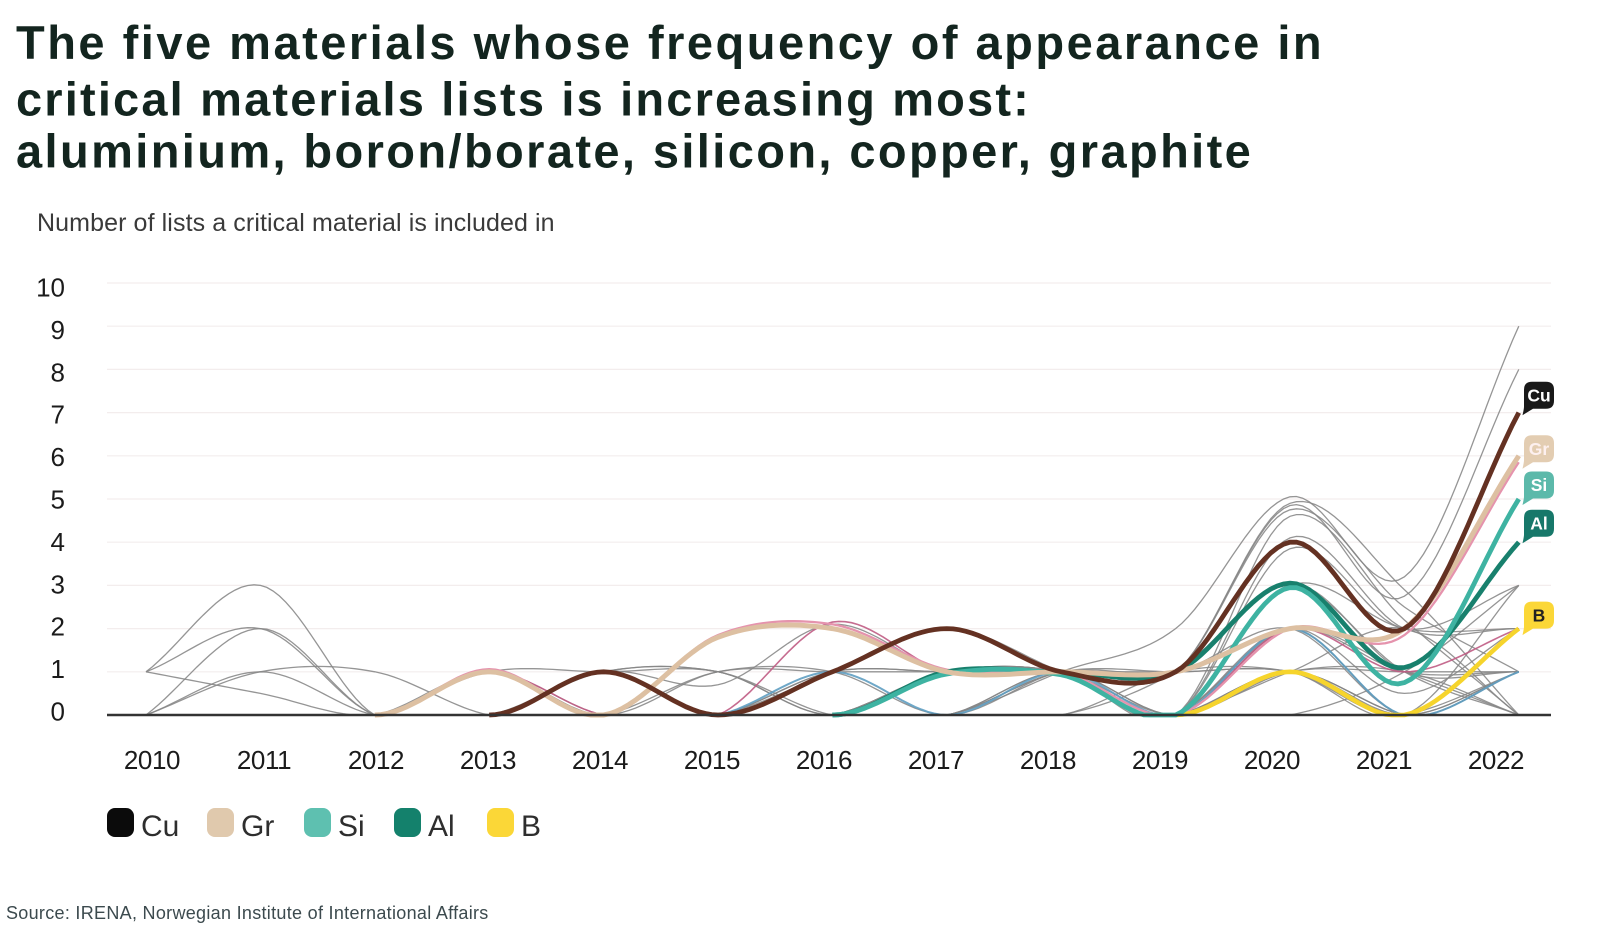 Image resolution: width=1600 pixels, height=936 pixels. I want to click on svg-text: 2011, so click(264, 760).